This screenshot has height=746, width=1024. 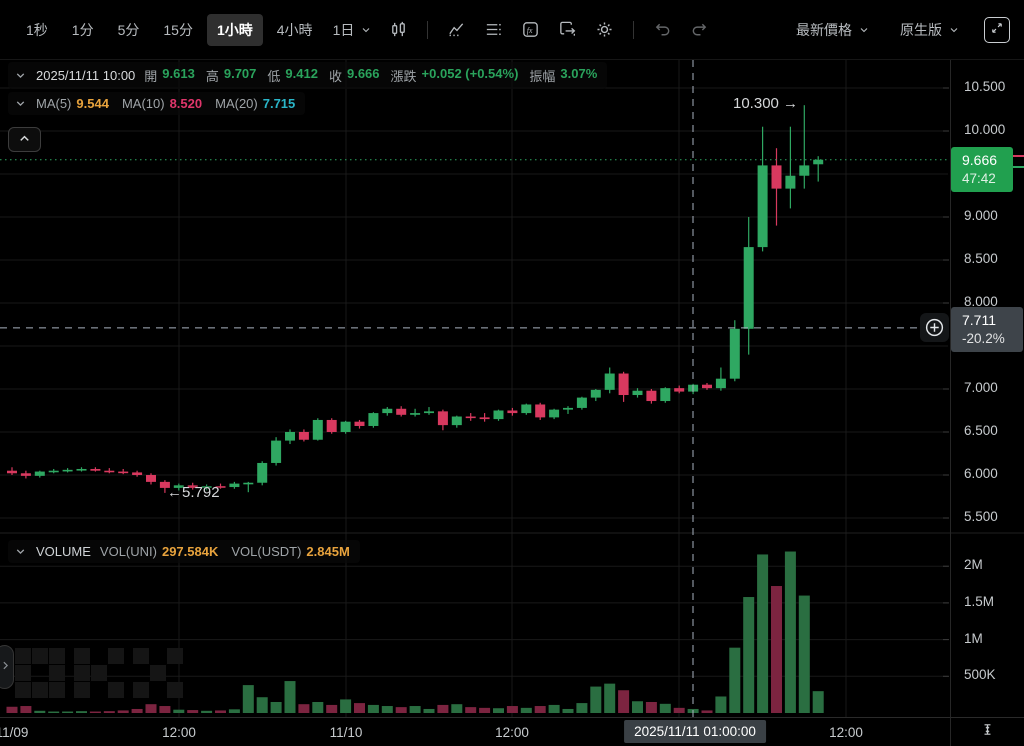 I want to click on ohlc-field-label: 低, so click(x=274, y=76).